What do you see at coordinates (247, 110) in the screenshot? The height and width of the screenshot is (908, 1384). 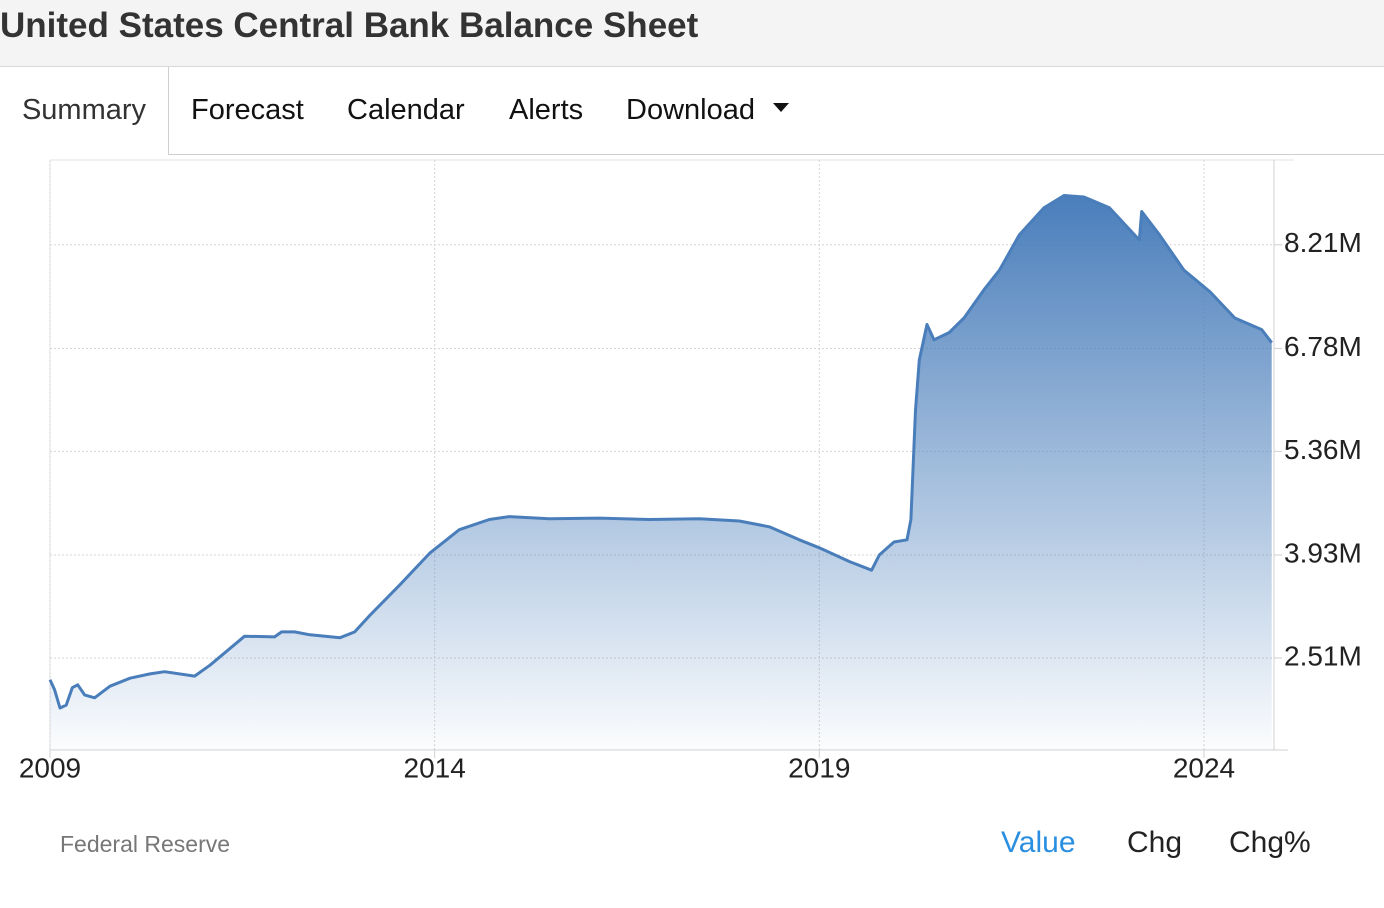 I see `tab: Forecast` at bounding box center [247, 110].